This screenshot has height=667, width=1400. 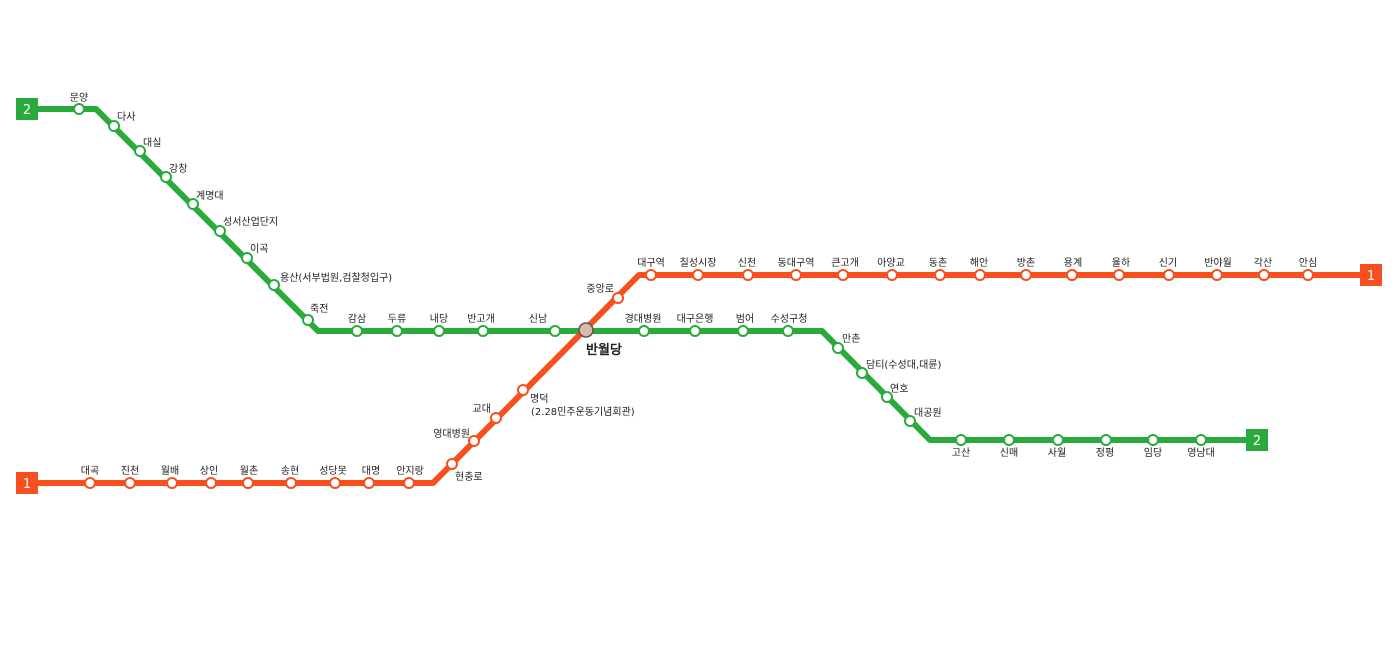 I want to click on svg-text: 담티(수성대,대륜), so click(x=903, y=365).